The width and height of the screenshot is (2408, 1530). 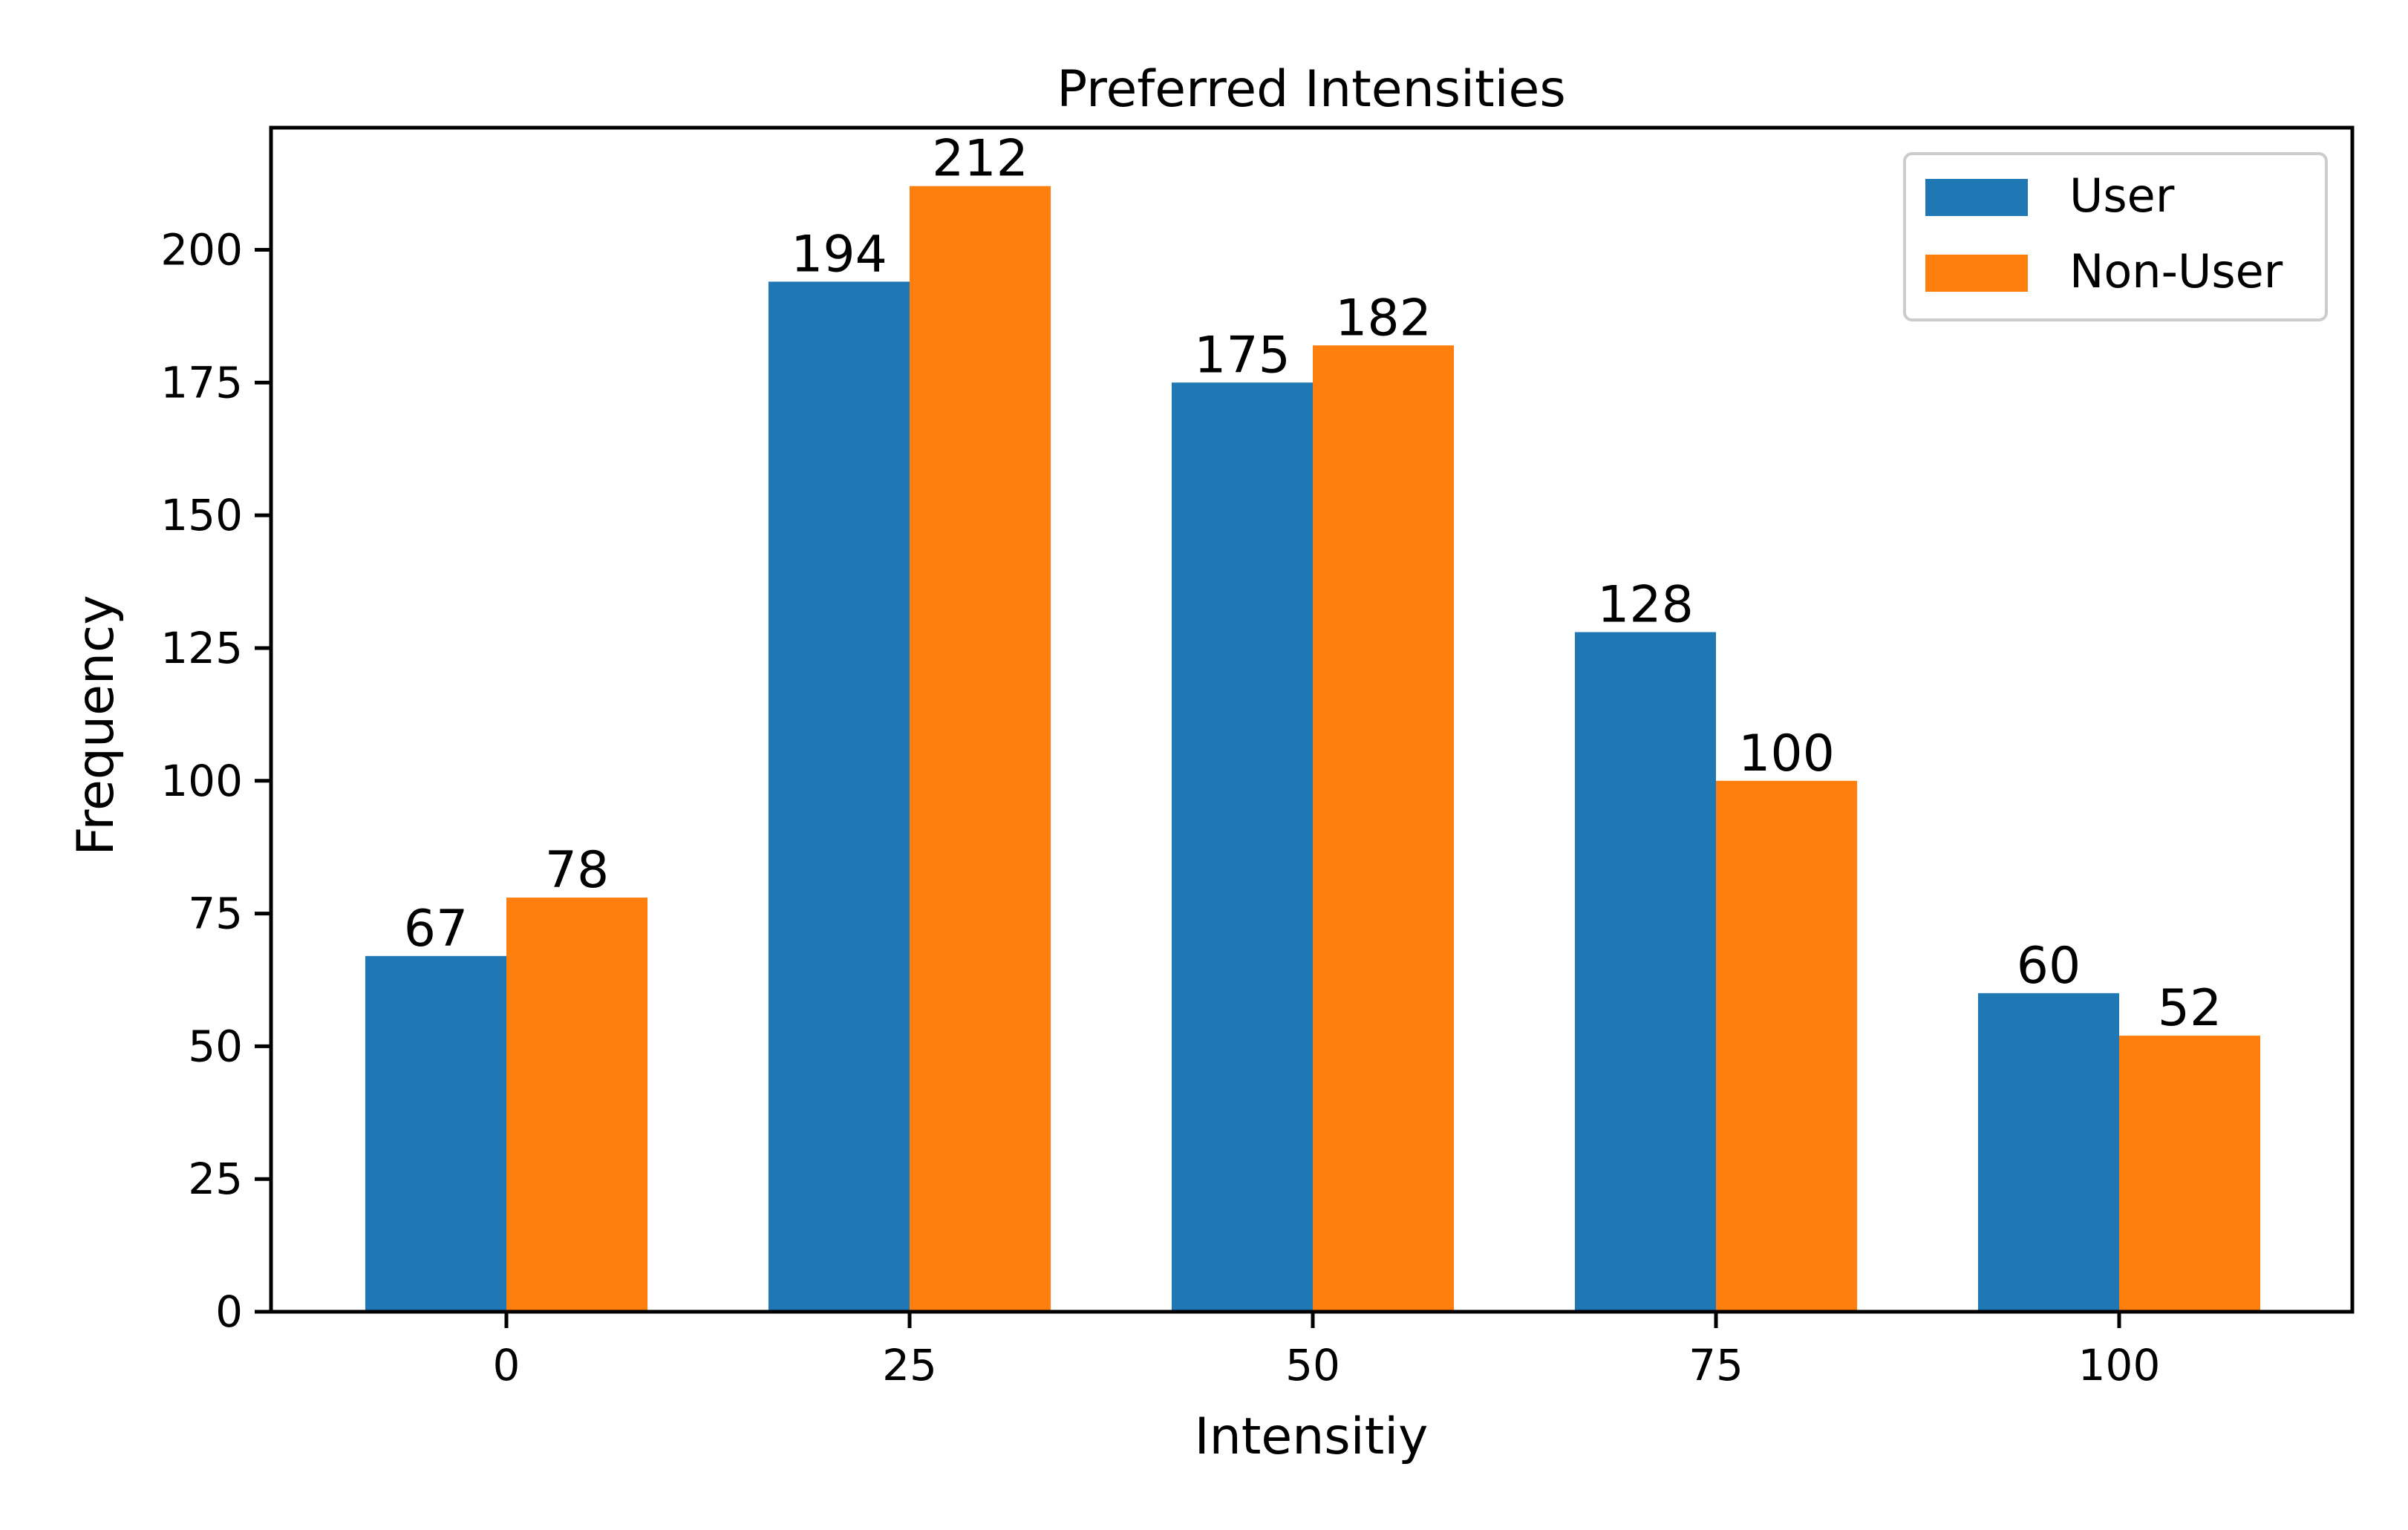 I want to click on x-tick-label: 75, so click(x=1715, y=1365).